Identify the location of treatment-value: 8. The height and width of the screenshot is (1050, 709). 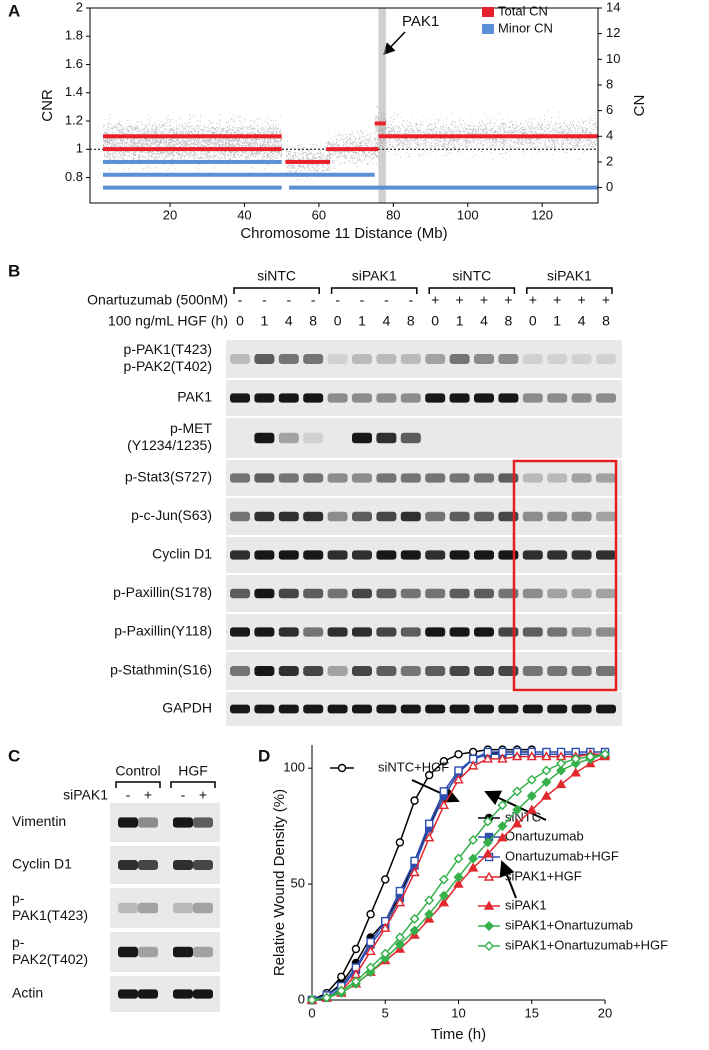
(606, 321).